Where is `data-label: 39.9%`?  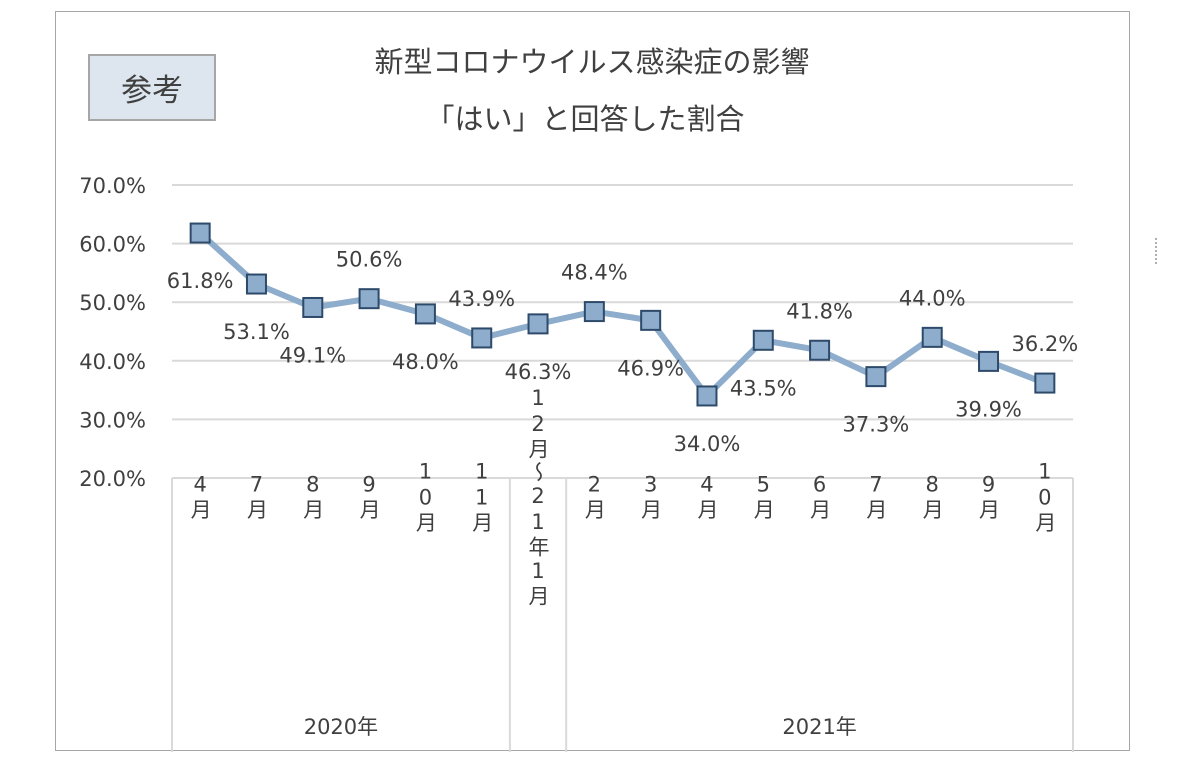
data-label: 39.9% is located at coordinates (988, 409).